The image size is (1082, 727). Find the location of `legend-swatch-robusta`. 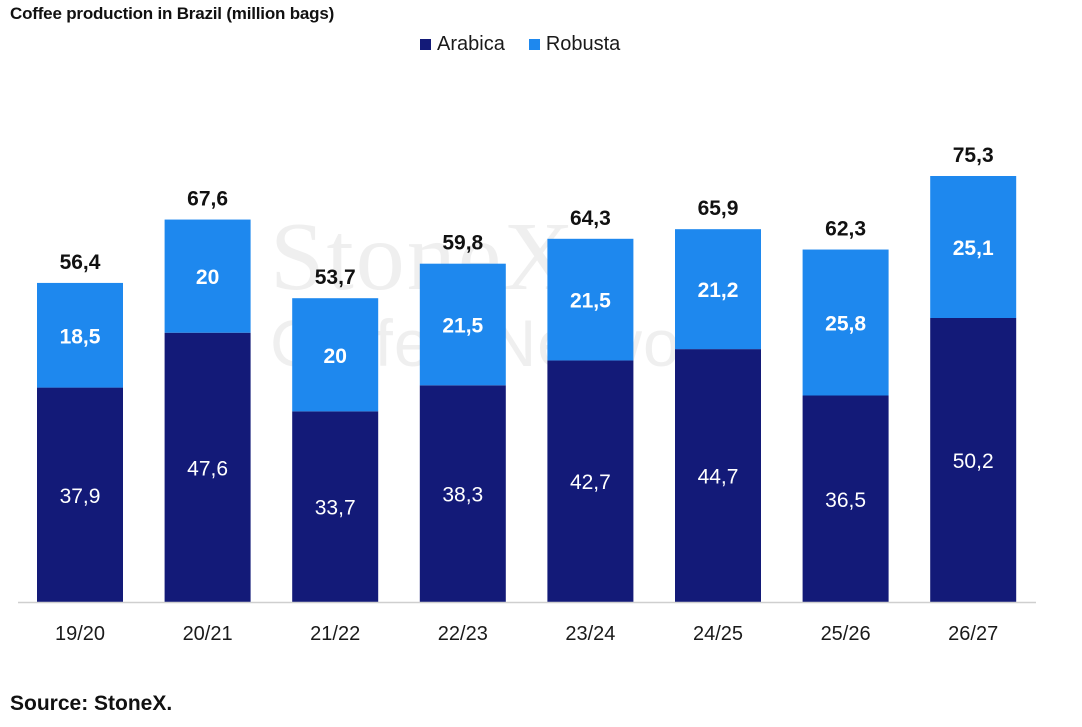

legend-swatch-robusta is located at coordinates (534, 44).